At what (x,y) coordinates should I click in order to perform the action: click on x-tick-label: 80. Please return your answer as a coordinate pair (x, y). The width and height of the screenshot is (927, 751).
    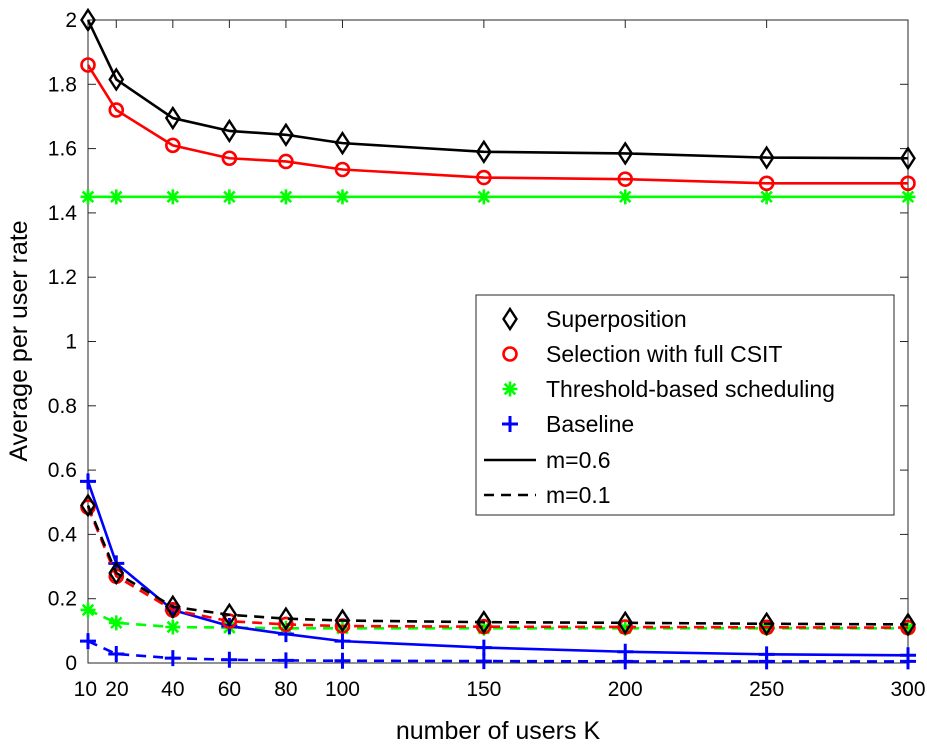
    Looking at the image, I should click on (285, 689).